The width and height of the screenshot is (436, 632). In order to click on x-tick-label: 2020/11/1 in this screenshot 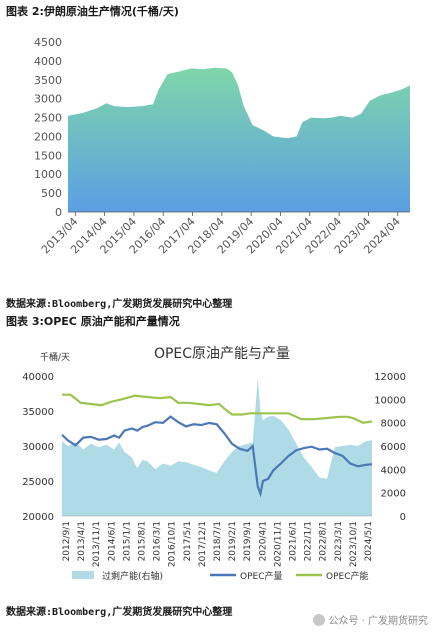, I will do `click(278, 544)`.